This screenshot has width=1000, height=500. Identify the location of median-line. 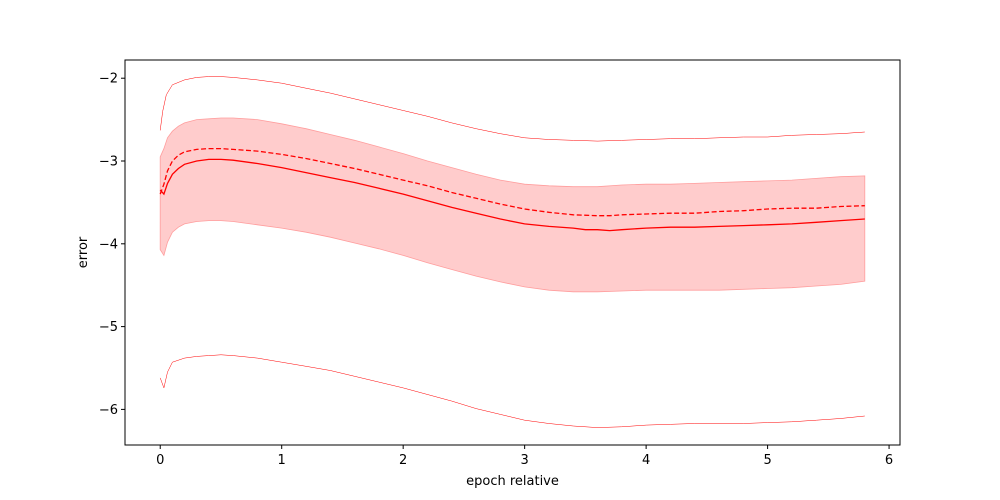
(512, 182).